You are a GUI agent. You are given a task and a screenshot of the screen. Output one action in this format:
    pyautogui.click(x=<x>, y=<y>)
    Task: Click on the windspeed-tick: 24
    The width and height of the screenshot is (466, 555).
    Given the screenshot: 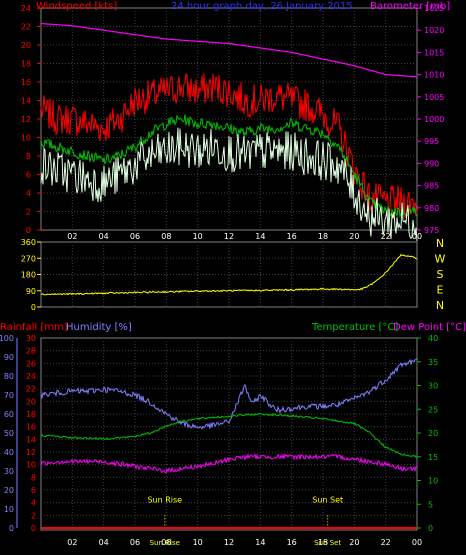 What is the action you would take?
    pyautogui.click(x=26, y=8)
    